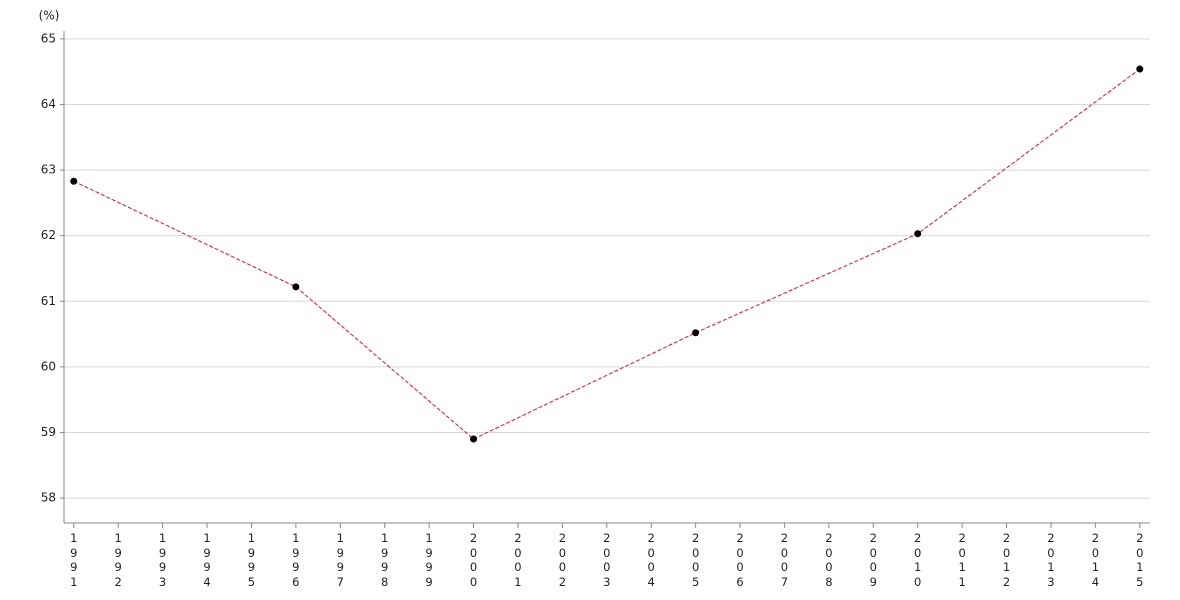 Image resolution: width=1180 pixels, height=600 pixels. Describe the element at coordinates (740, 560) in the screenshot. I see `x-tick-label: 2006` at that location.